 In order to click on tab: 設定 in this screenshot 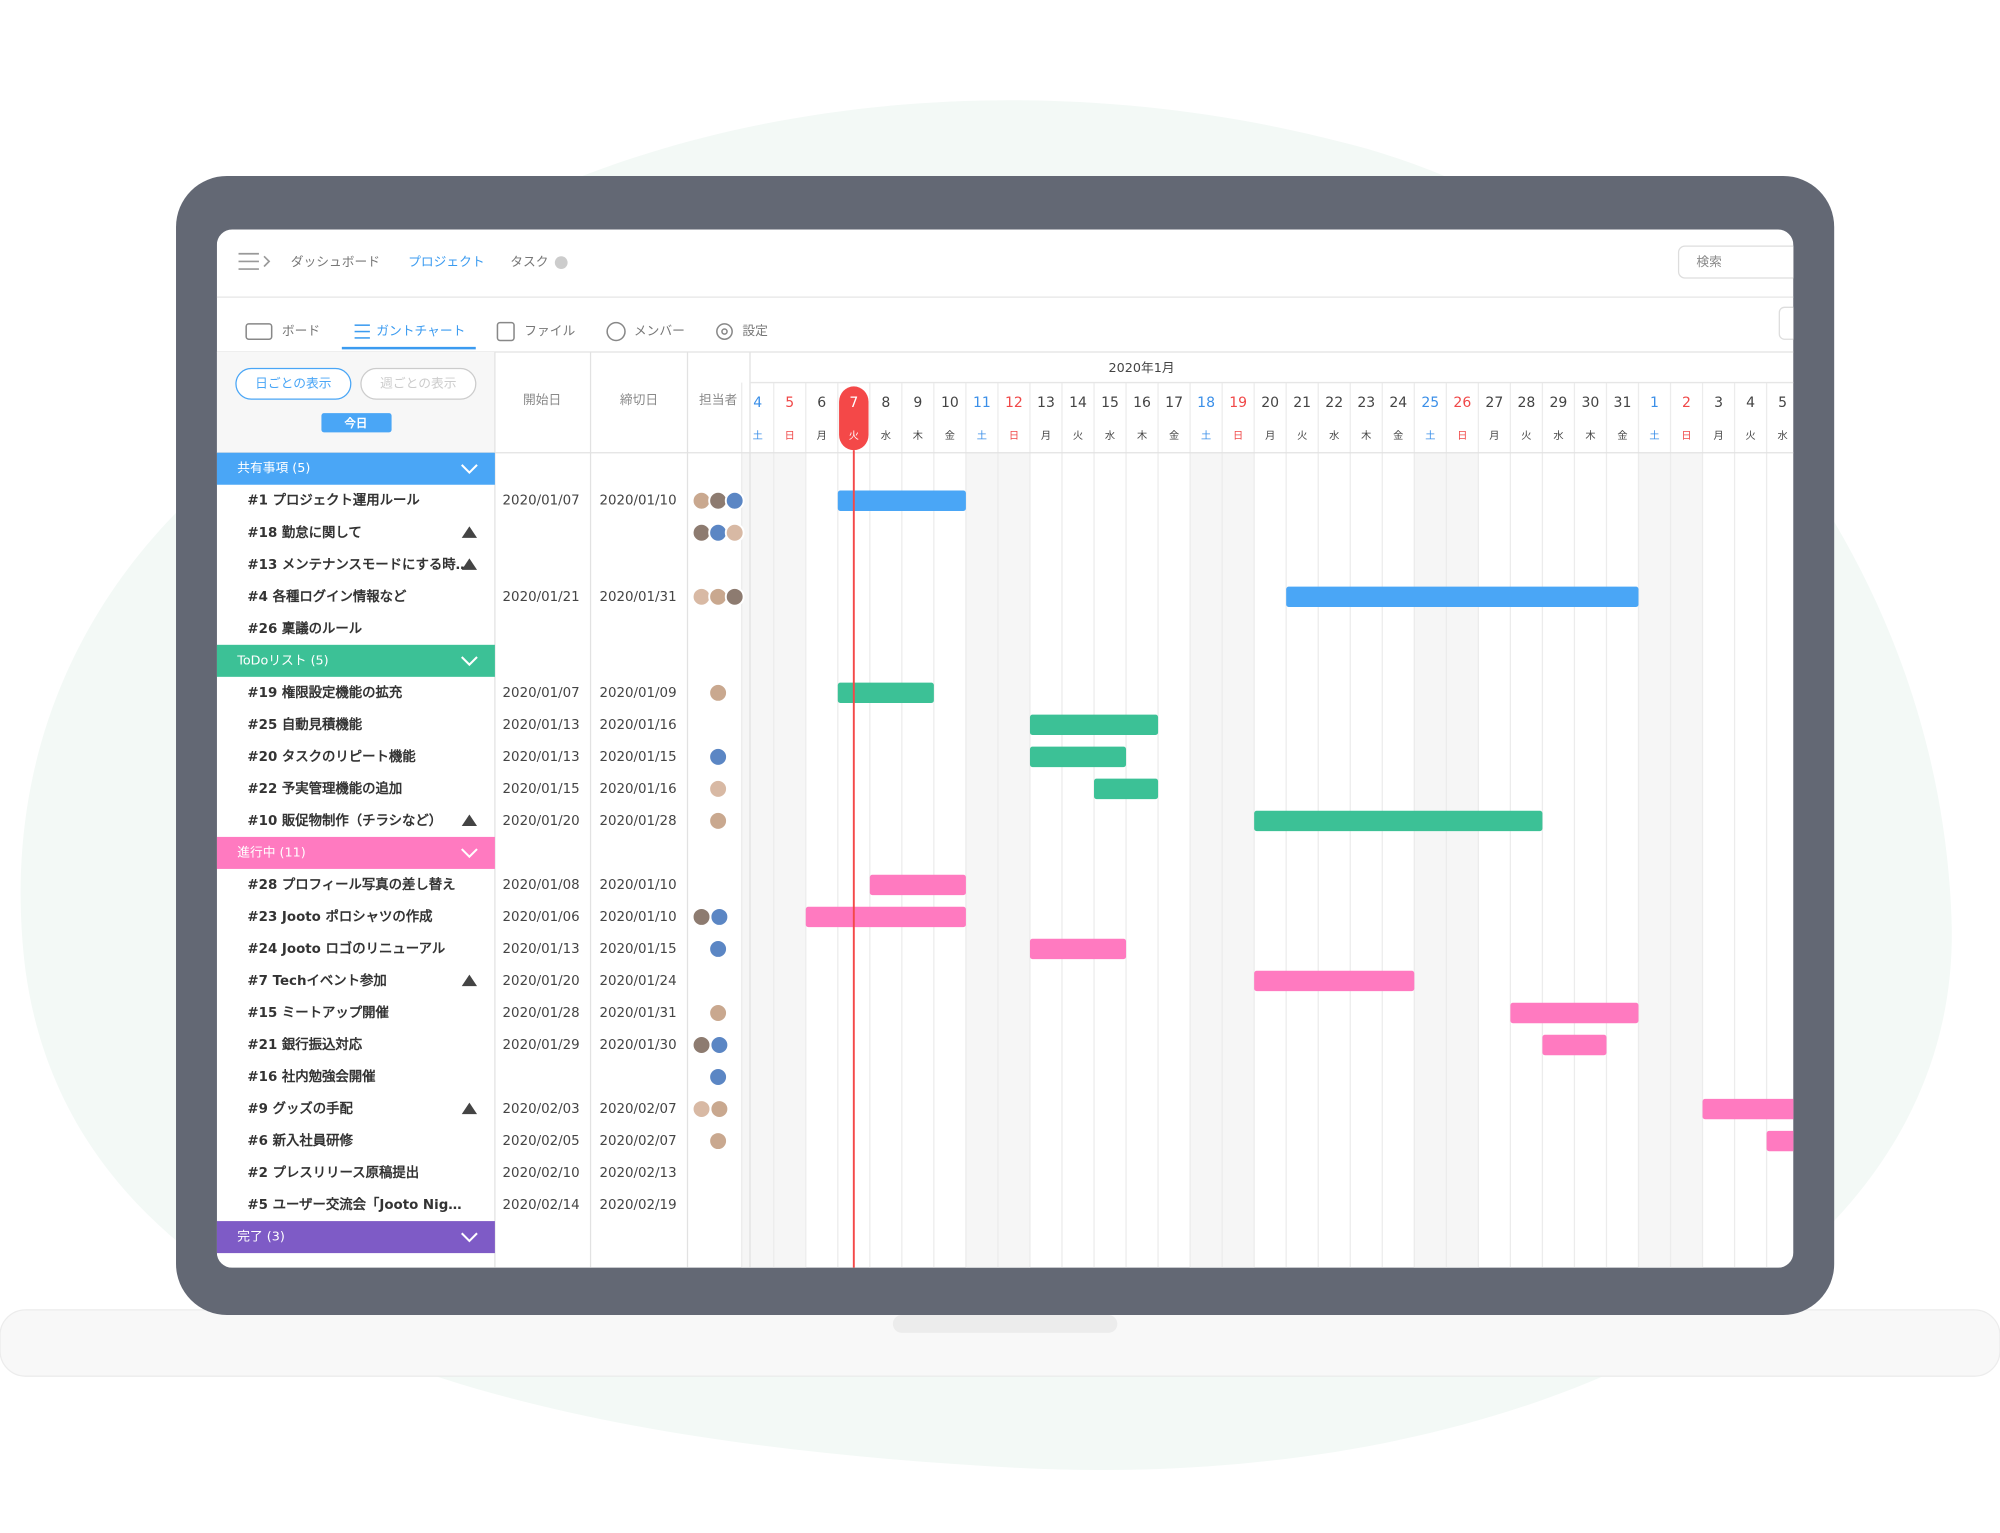, I will do `click(755, 331)`.